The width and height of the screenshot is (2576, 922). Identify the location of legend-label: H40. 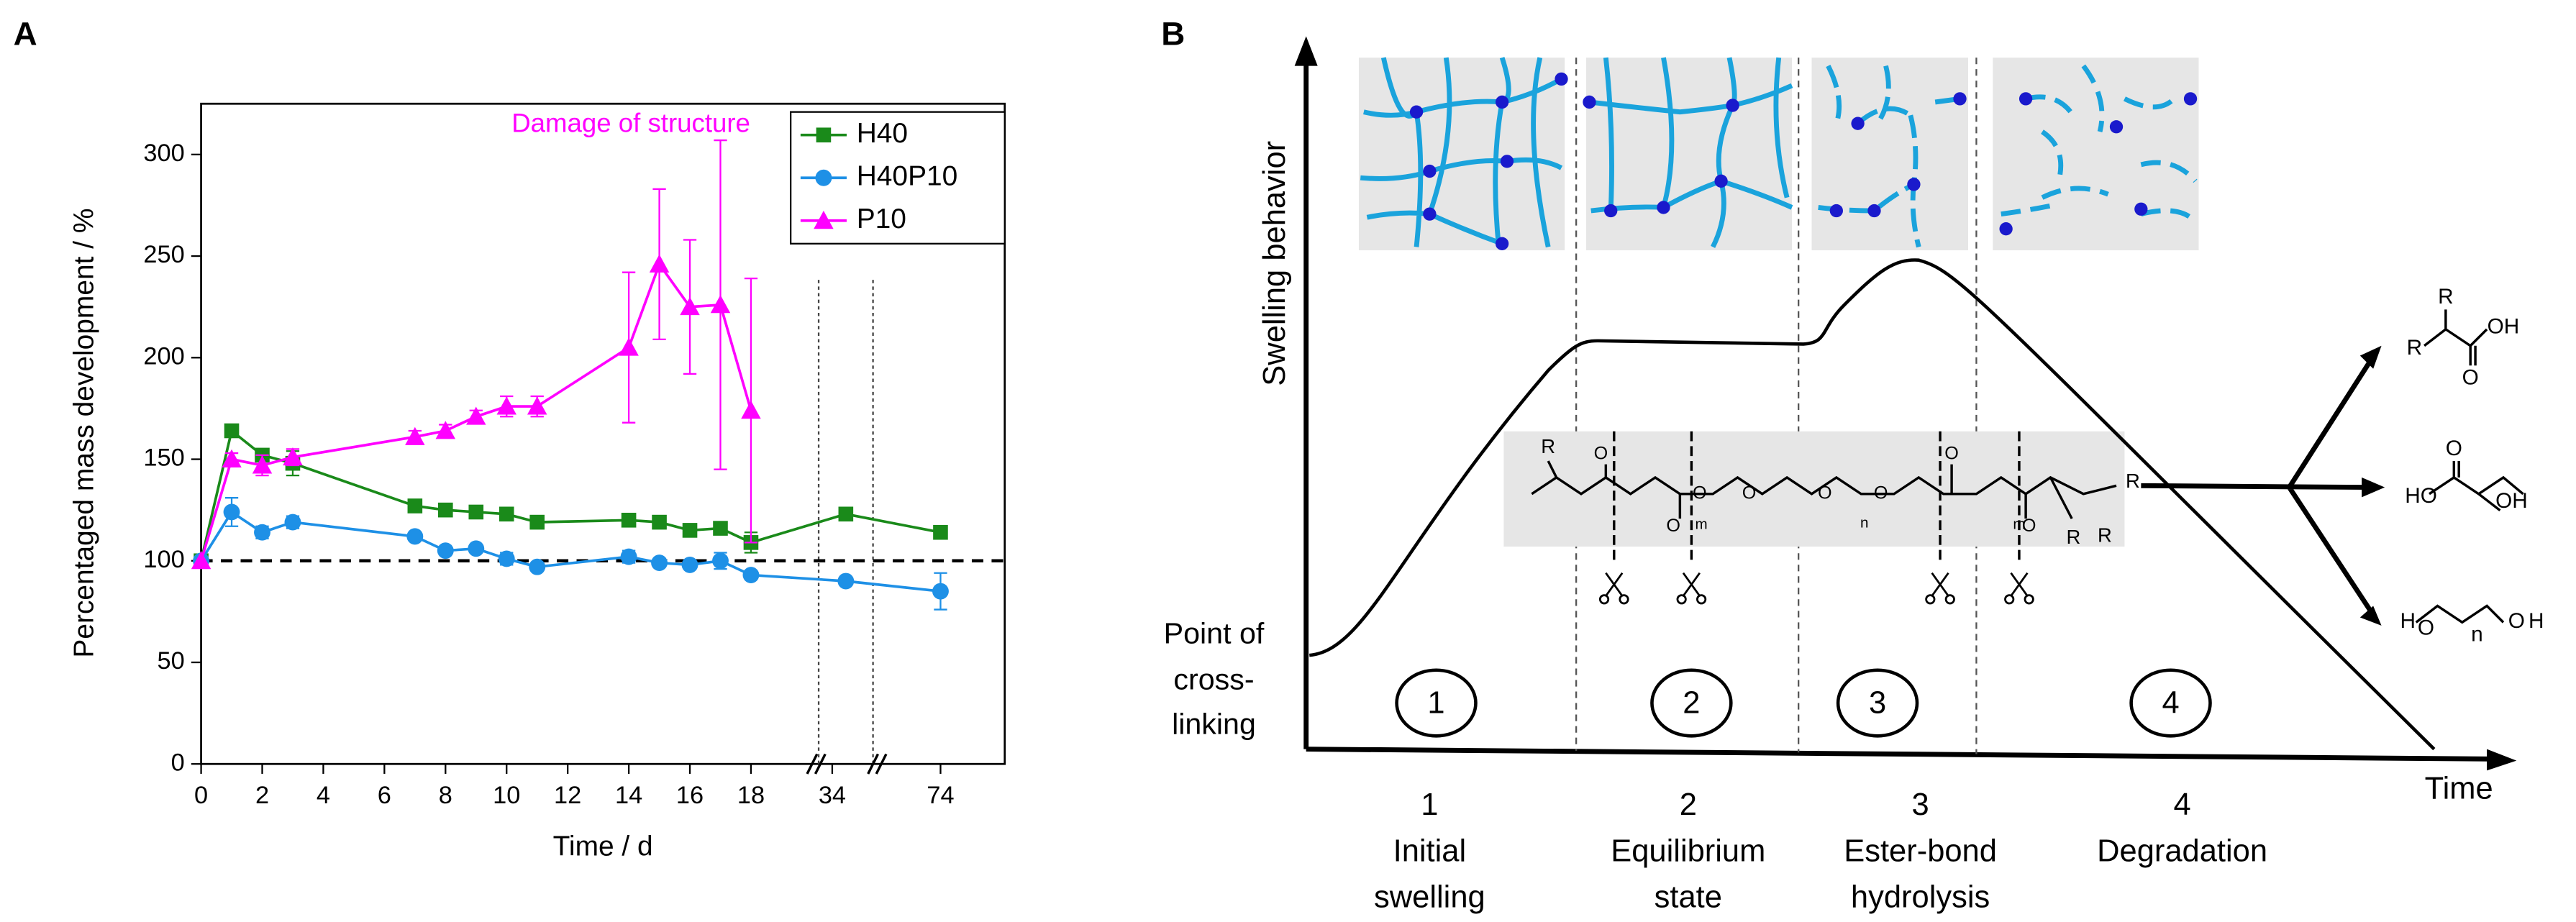
(882, 133).